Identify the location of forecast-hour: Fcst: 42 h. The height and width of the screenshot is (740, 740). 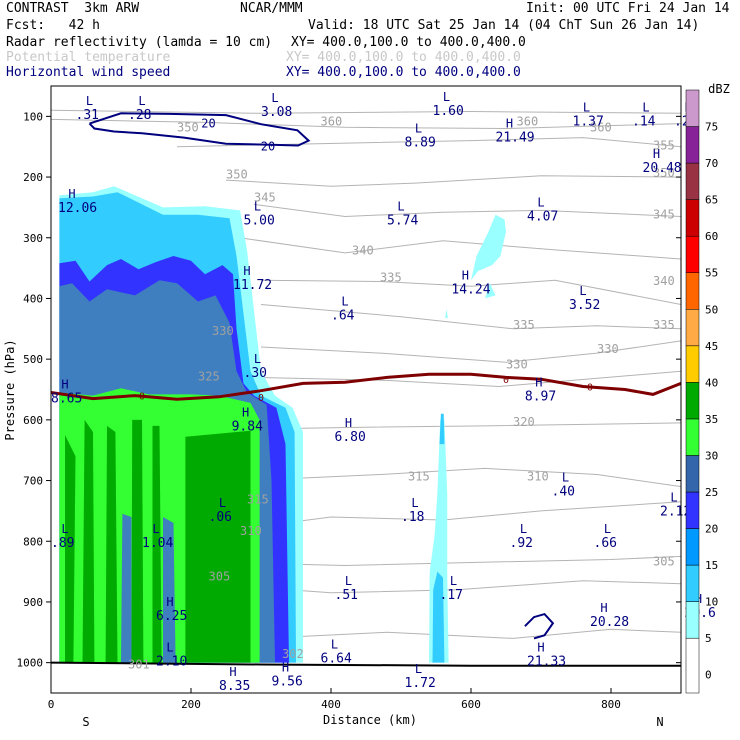
(53, 25).